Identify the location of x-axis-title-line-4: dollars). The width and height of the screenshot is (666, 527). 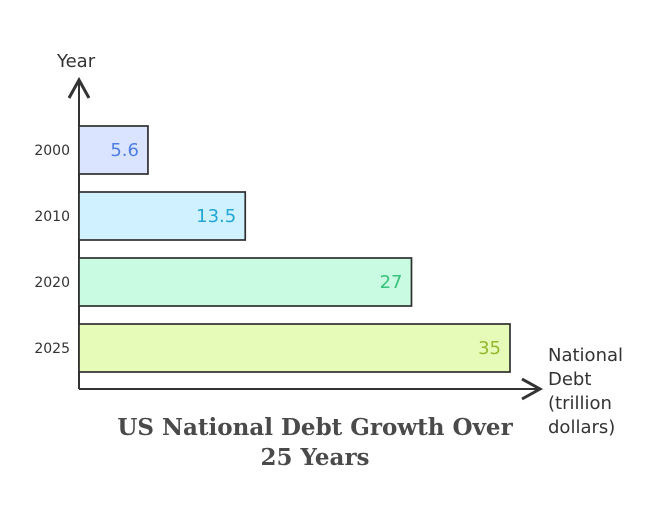
(581, 427).